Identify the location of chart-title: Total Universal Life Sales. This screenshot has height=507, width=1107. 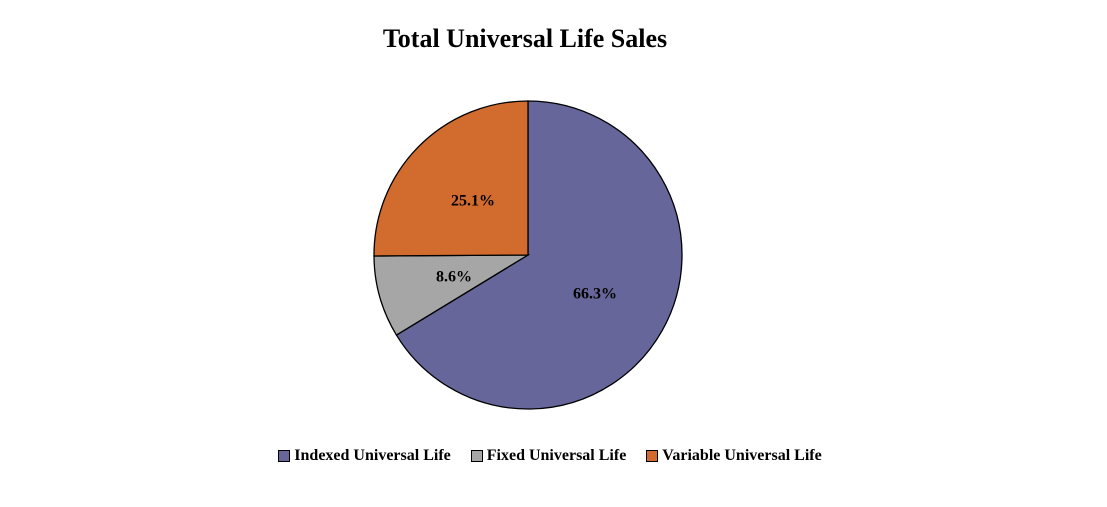
(525, 38).